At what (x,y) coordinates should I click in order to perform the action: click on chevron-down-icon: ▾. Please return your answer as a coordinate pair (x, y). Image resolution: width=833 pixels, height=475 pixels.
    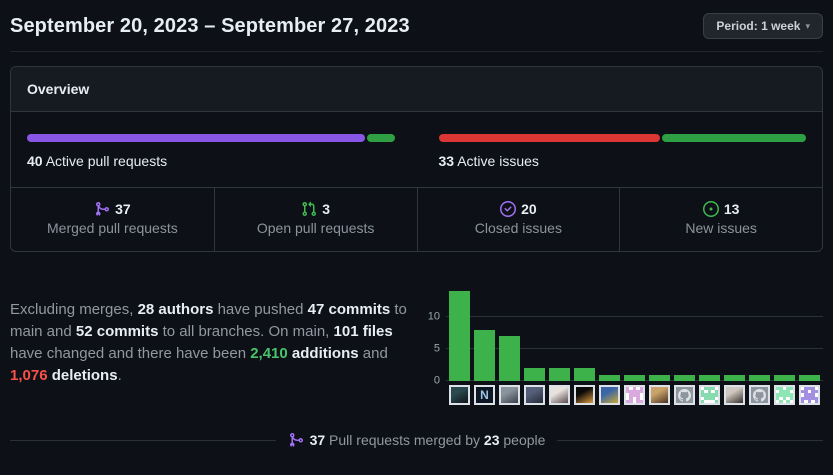
    Looking at the image, I should click on (807, 25).